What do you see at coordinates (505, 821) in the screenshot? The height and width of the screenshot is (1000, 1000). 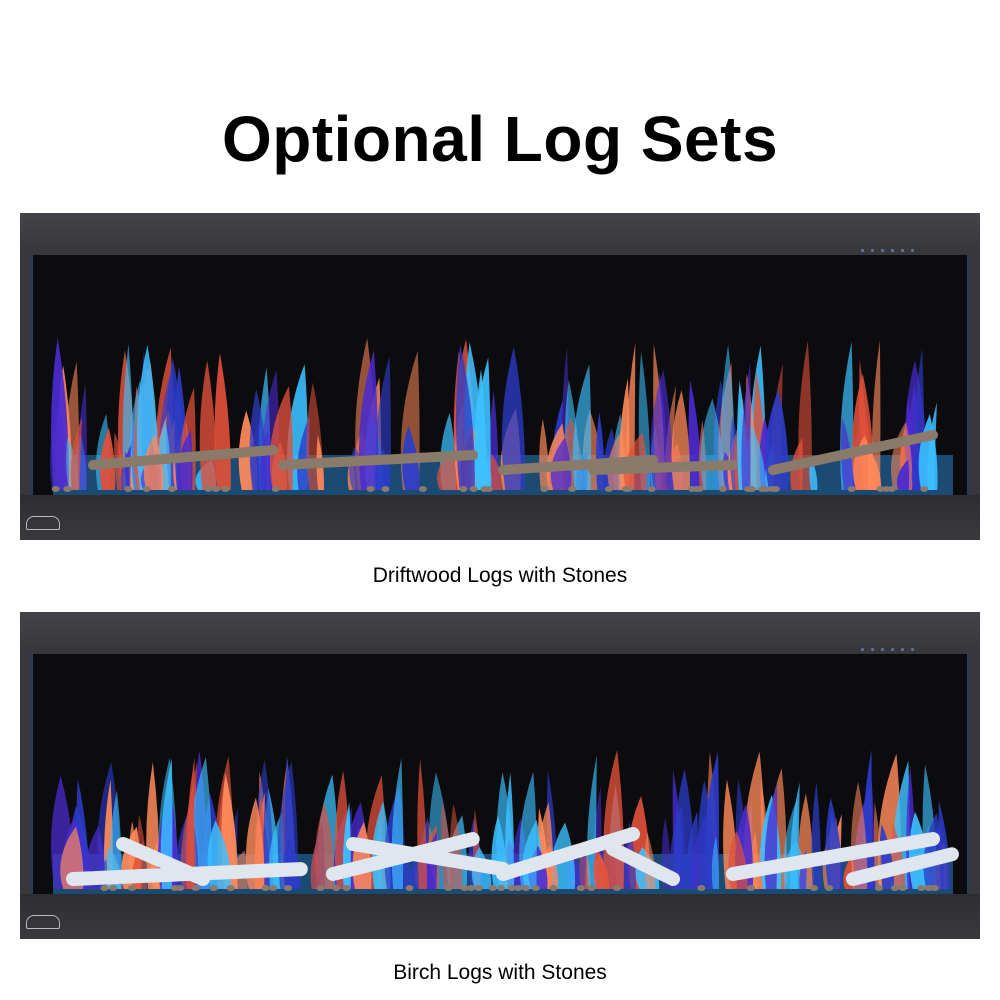 I see `flames-and-logs` at bounding box center [505, 821].